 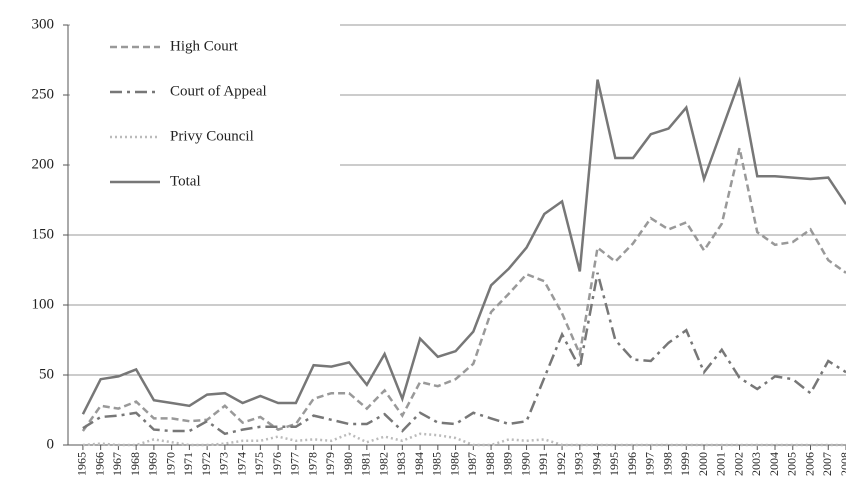 I want to click on x-tick-label: 2005, so click(x=792, y=464).